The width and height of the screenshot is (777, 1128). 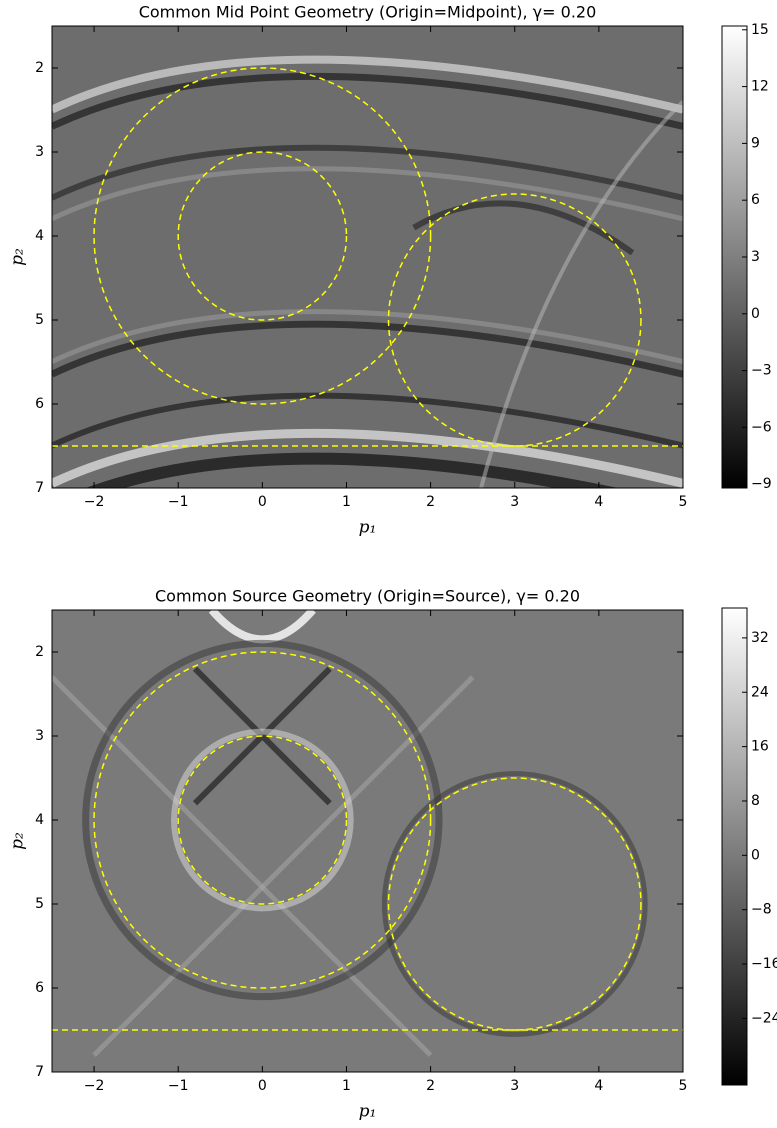 What do you see at coordinates (755, 200) in the screenshot?
I see `colorbar-tick-label: 6` at bounding box center [755, 200].